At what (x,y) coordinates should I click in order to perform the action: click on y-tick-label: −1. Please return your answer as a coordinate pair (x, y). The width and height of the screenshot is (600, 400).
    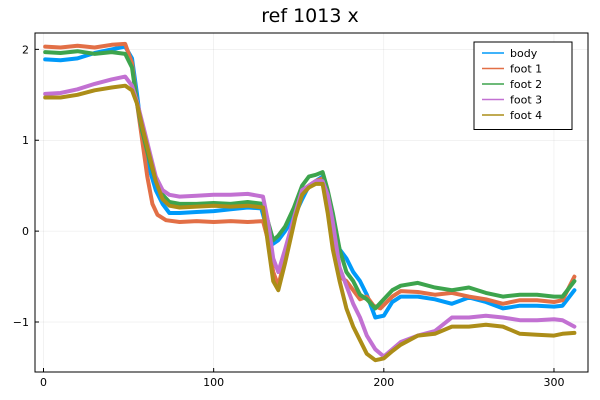
    Looking at the image, I should click on (21, 322).